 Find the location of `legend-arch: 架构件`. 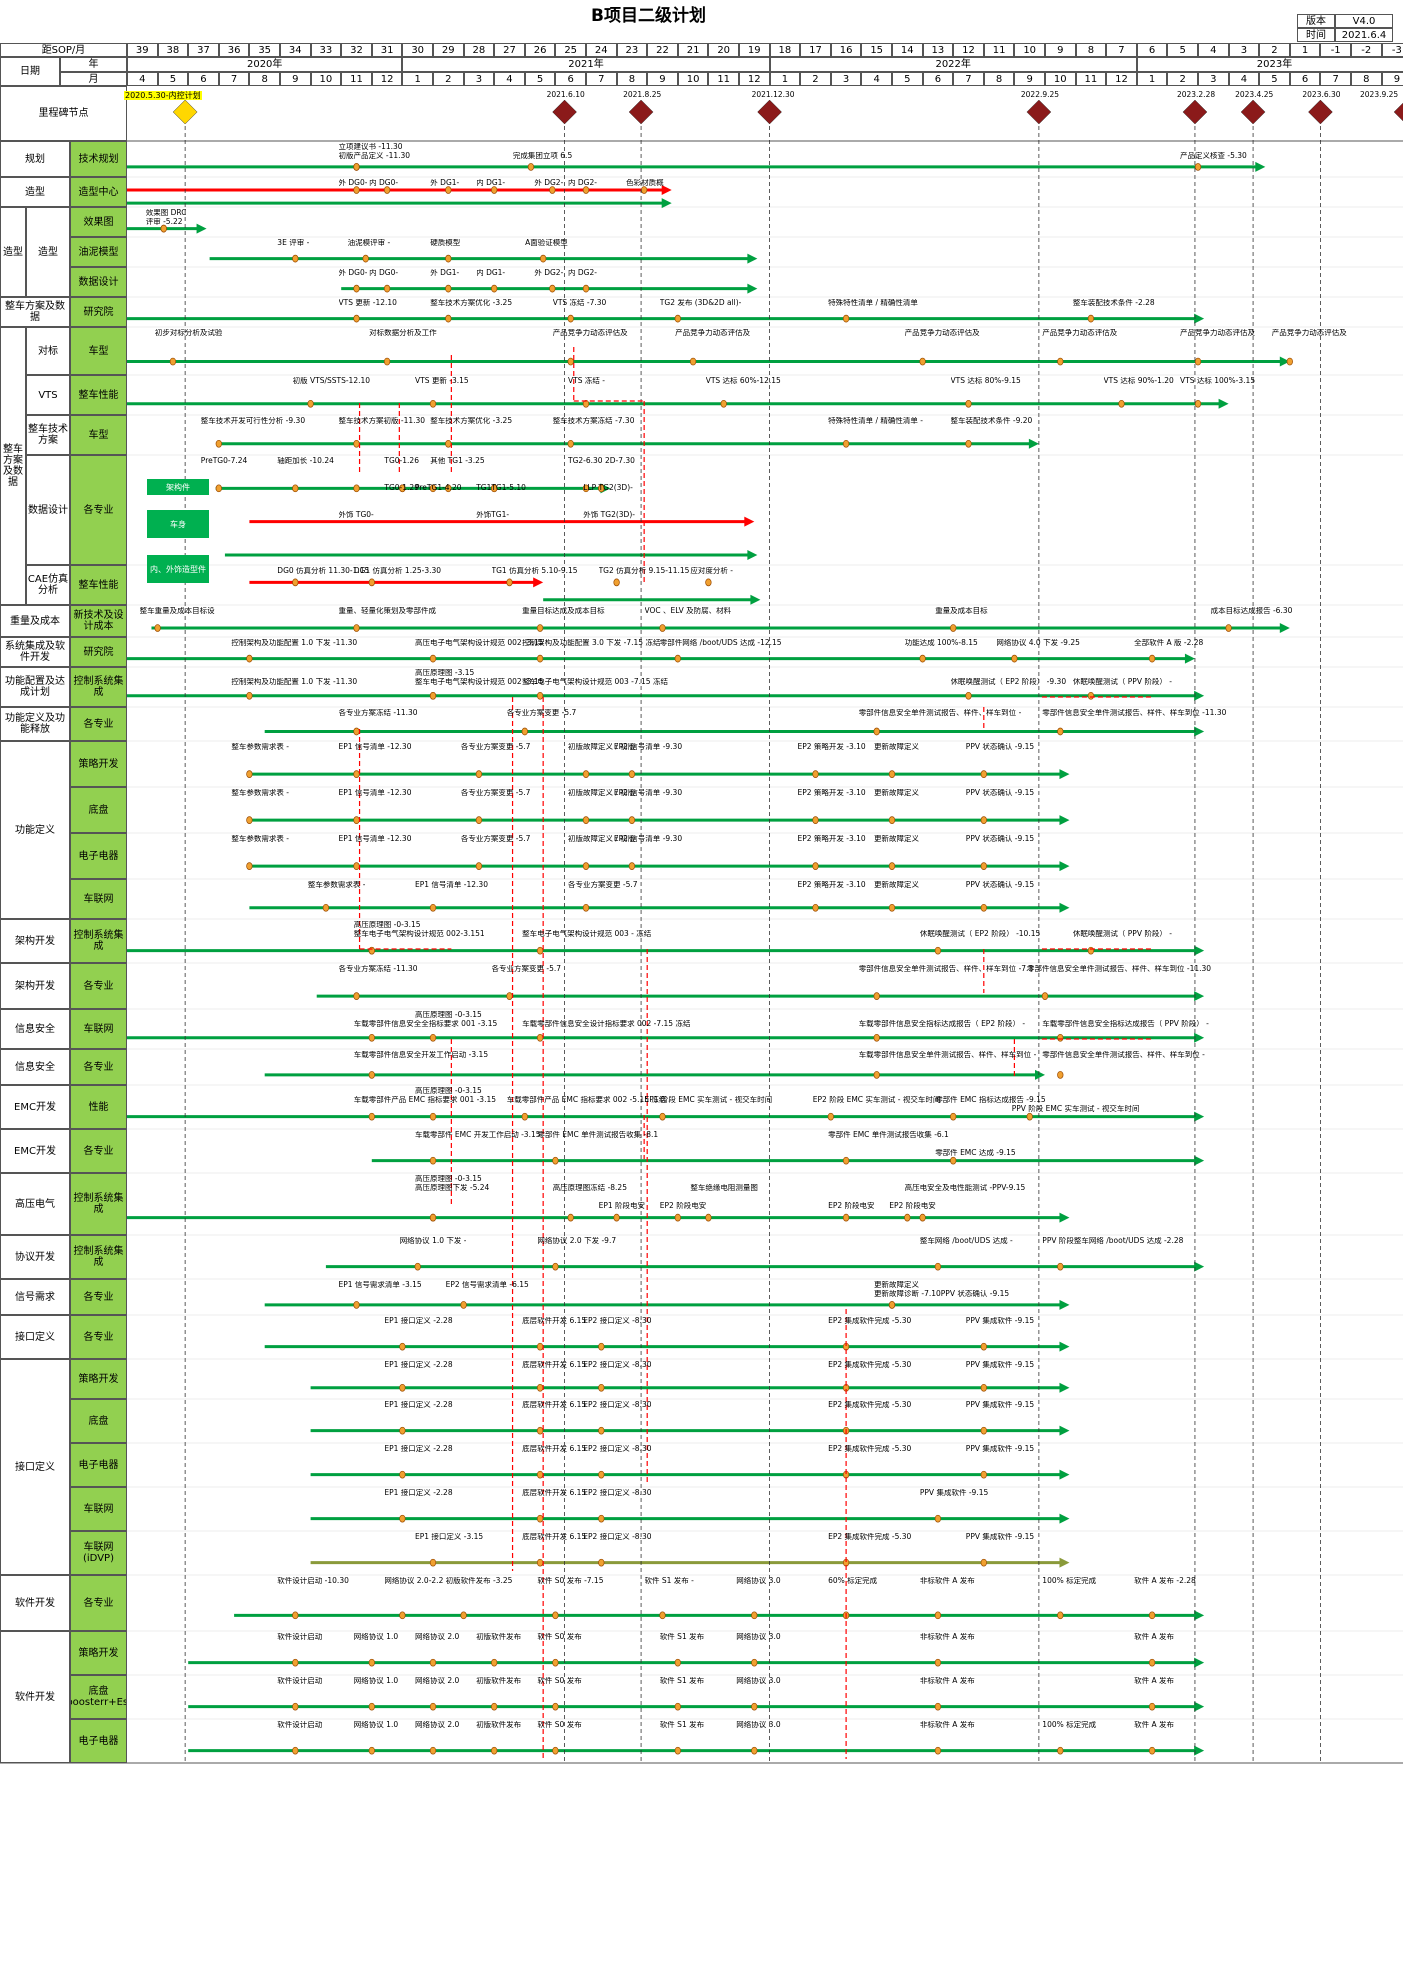

legend-arch: 架构件 is located at coordinates (178, 487).